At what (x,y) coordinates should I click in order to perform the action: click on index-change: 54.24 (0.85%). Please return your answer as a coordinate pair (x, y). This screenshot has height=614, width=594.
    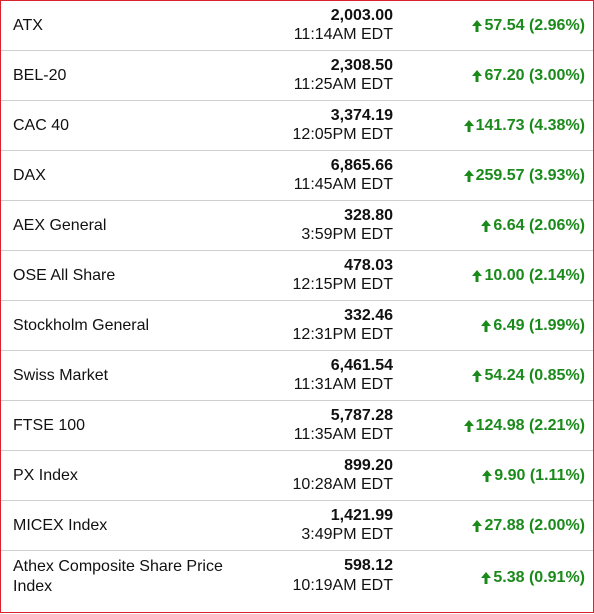
    Looking at the image, I should click on (528, 376).